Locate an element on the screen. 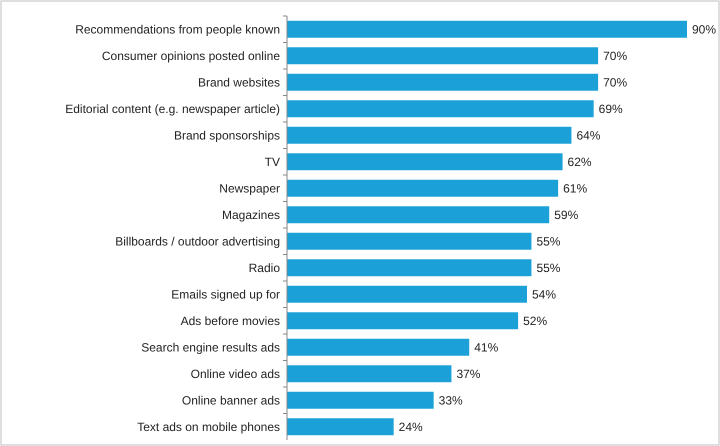  data-label: 24% is located at coordinates (411, 427).